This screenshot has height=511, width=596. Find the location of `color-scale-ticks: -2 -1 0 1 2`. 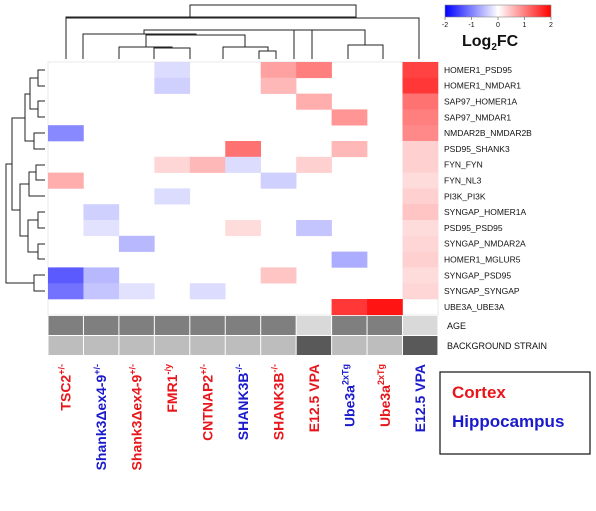

color-scale-ticks: -2 -1 0 1 2 is located at coordinates (497, 23).